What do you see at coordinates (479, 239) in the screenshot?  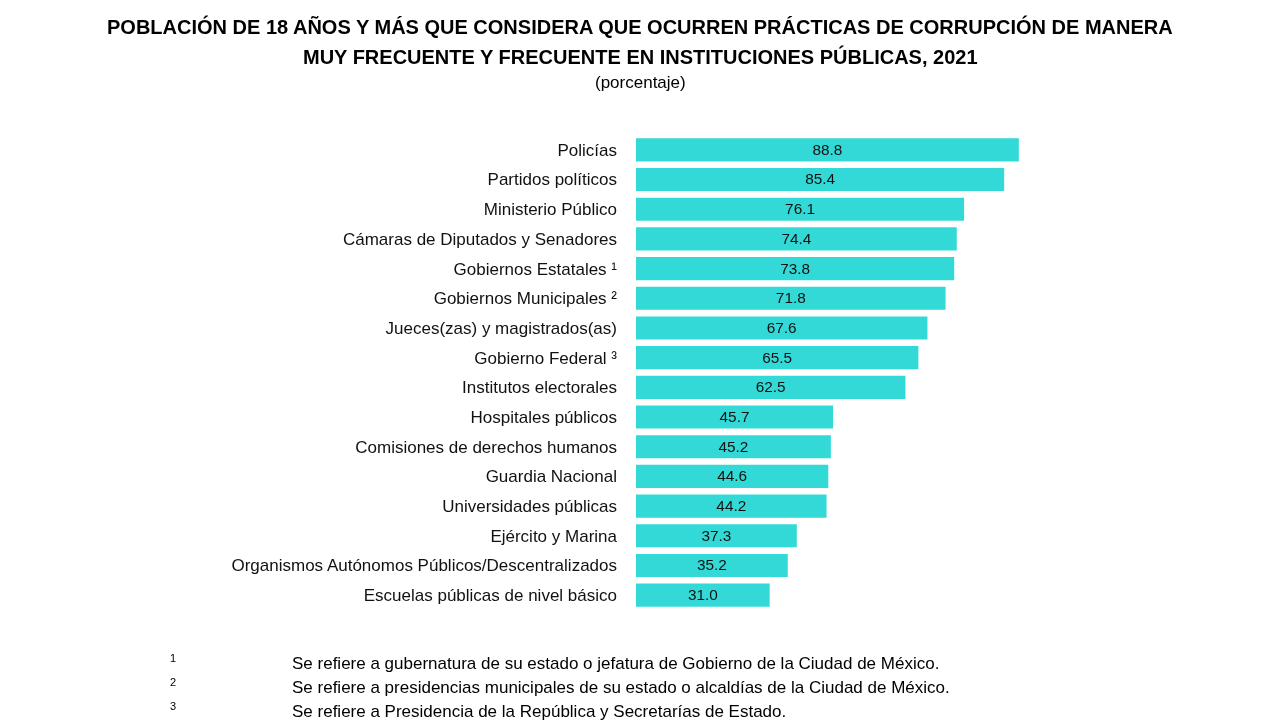 I see `y-tick-label: Cámaras de Diputados y Senadores` at bounding box center [479, 239].